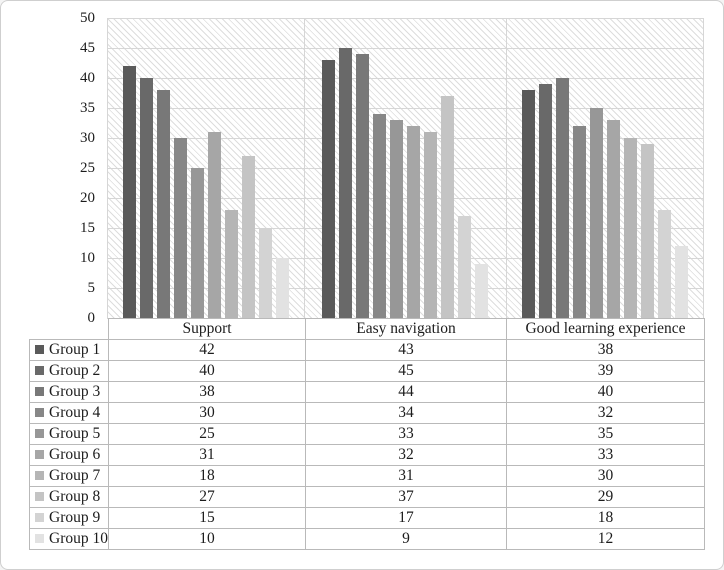 The height and width of the screenshot is (570, 724). What do you see at coordinates (605, 539) in the screenshot?
I see `value-cell: 12` at bounding box center [605, 539].